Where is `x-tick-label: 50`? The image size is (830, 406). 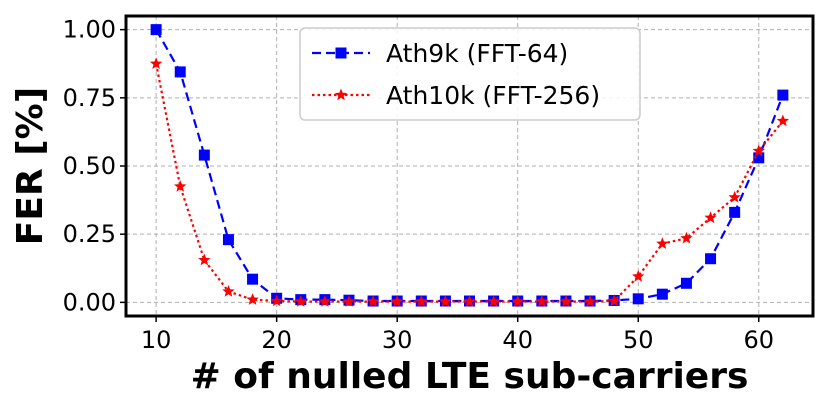
x-tick-label: 50 is located at coordinates (638, 340).